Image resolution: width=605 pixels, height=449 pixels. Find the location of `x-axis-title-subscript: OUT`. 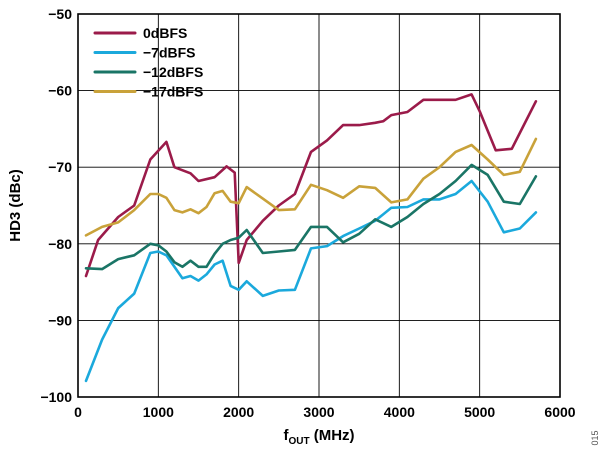

x-axis-title-subscript: OUT is located at coordinates (298, 441).